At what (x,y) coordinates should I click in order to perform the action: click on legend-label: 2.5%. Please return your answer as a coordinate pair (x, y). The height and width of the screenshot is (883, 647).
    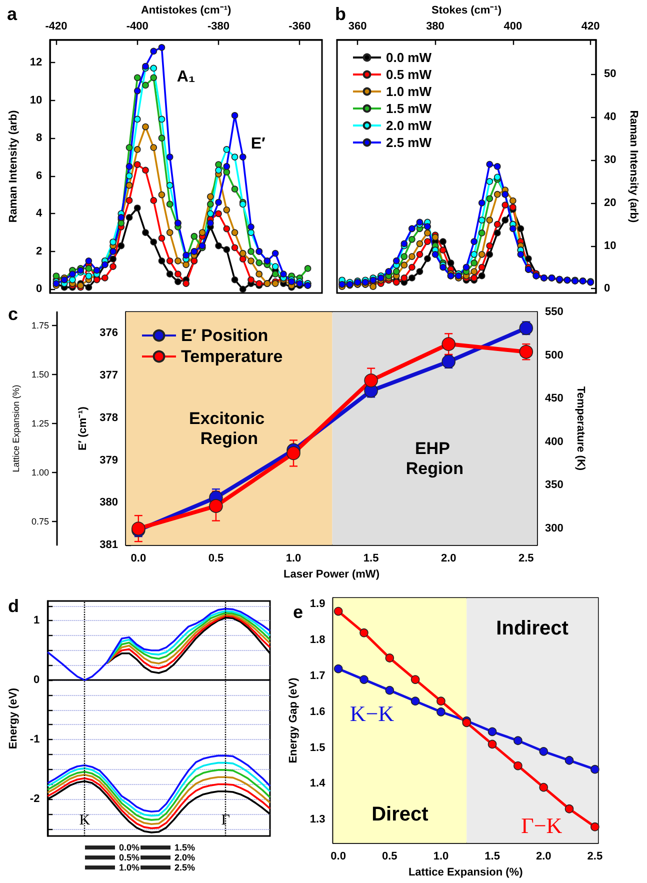
    Looking at the image, I should click on (185, 867).